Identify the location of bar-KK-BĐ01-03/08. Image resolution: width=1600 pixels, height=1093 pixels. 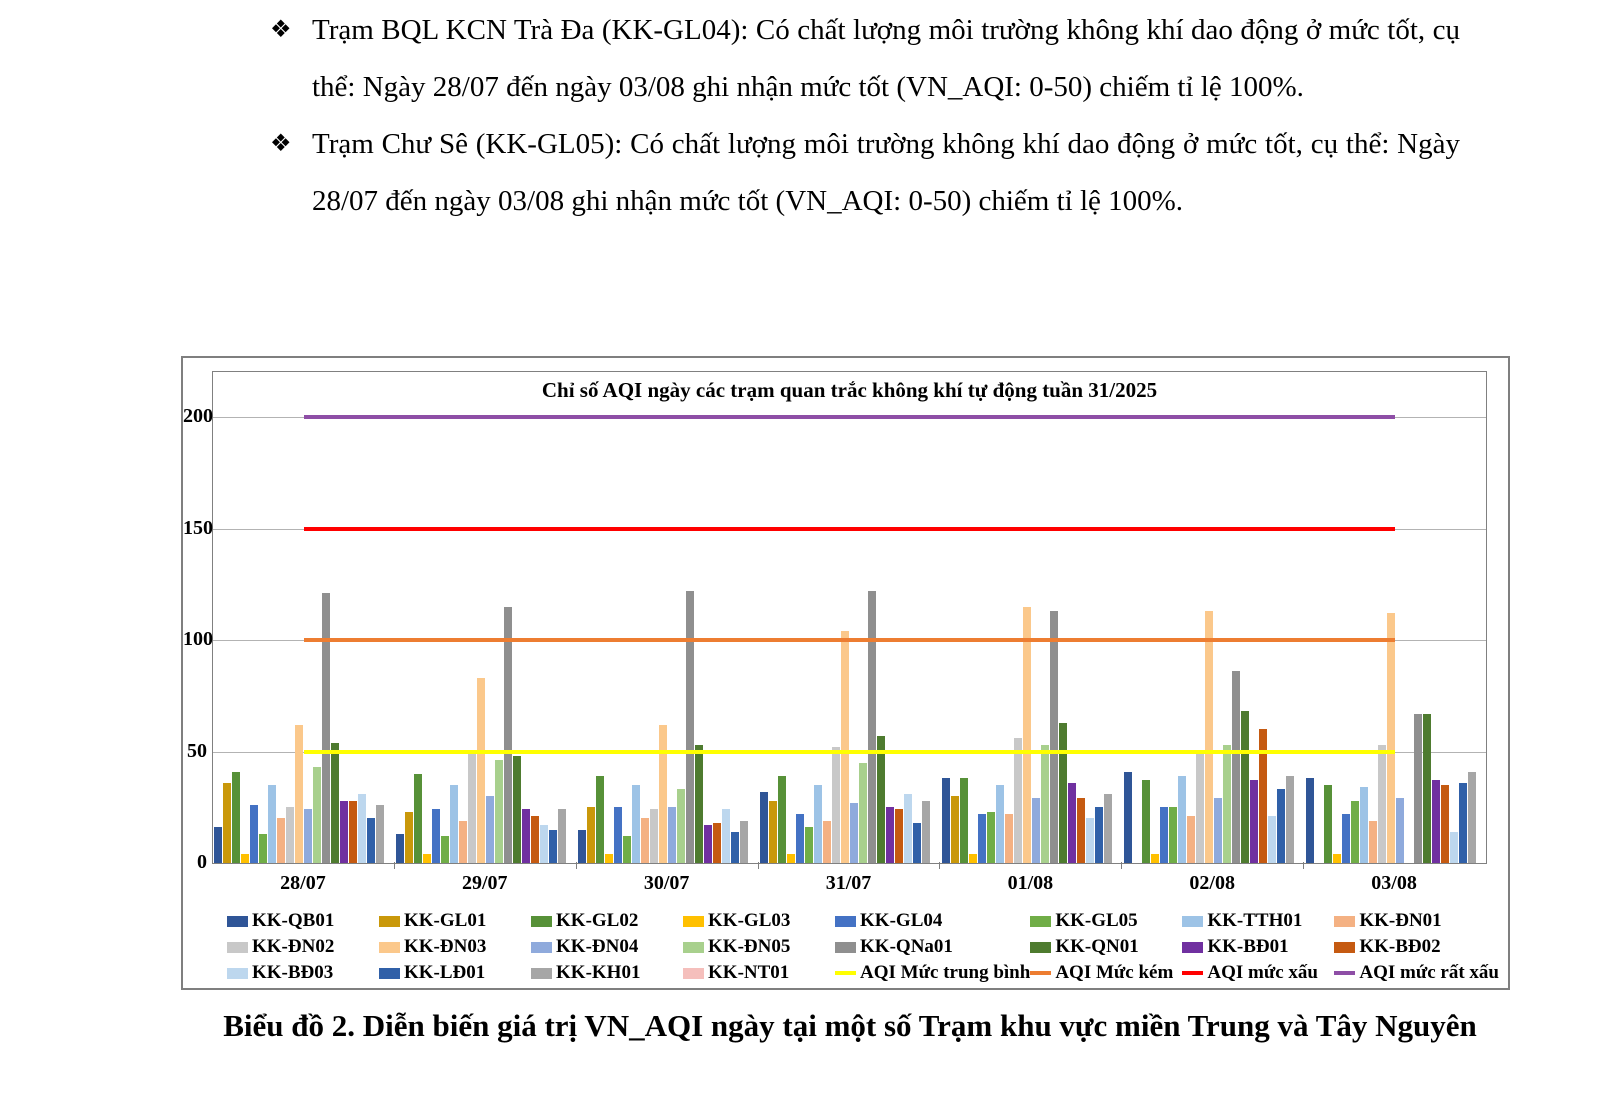
(1435, 821).